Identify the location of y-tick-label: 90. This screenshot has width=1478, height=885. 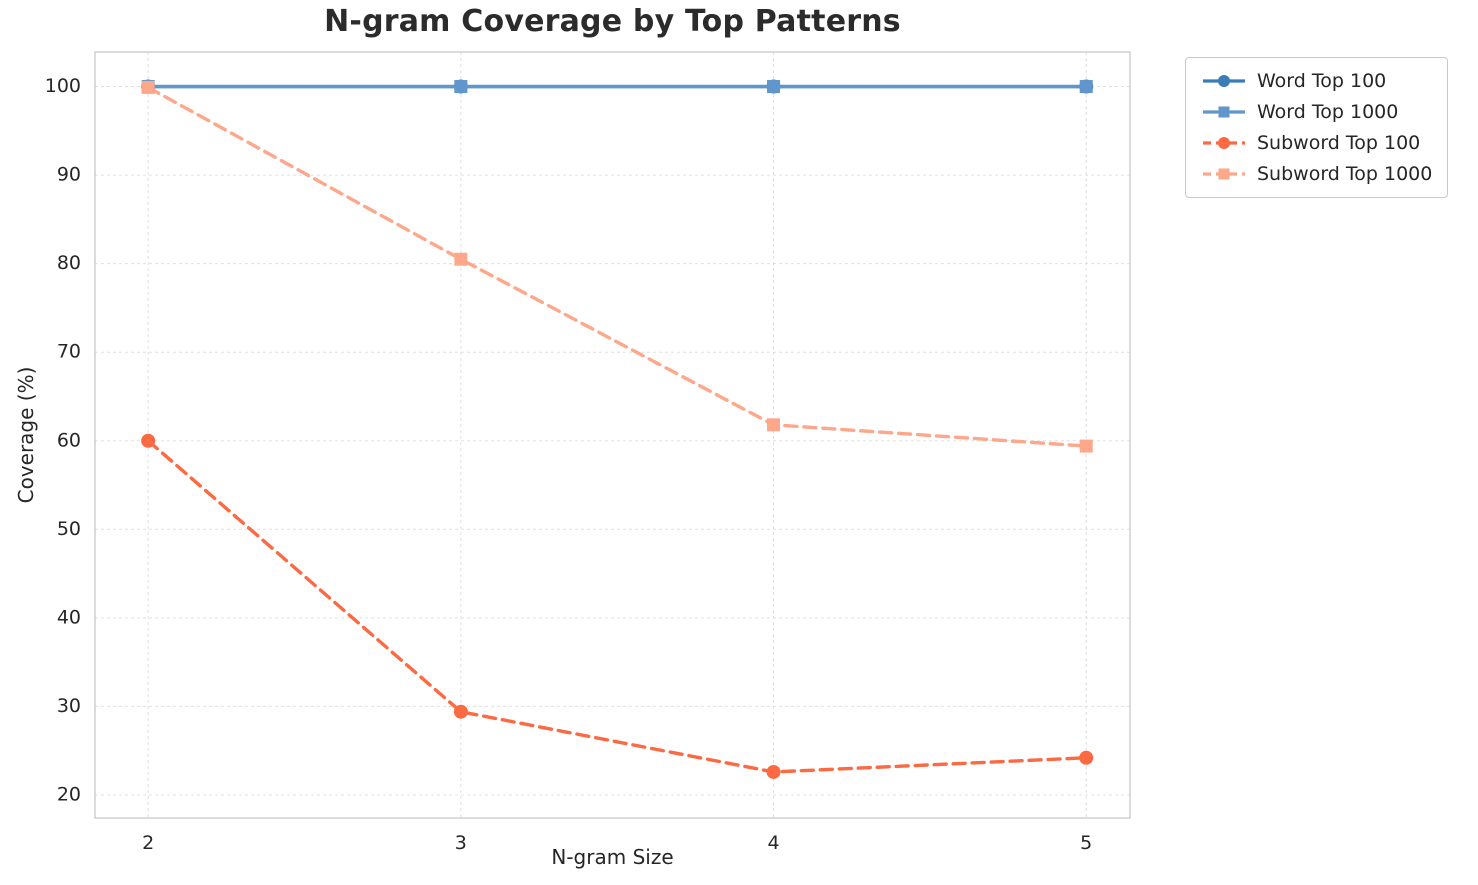
(69, 175).